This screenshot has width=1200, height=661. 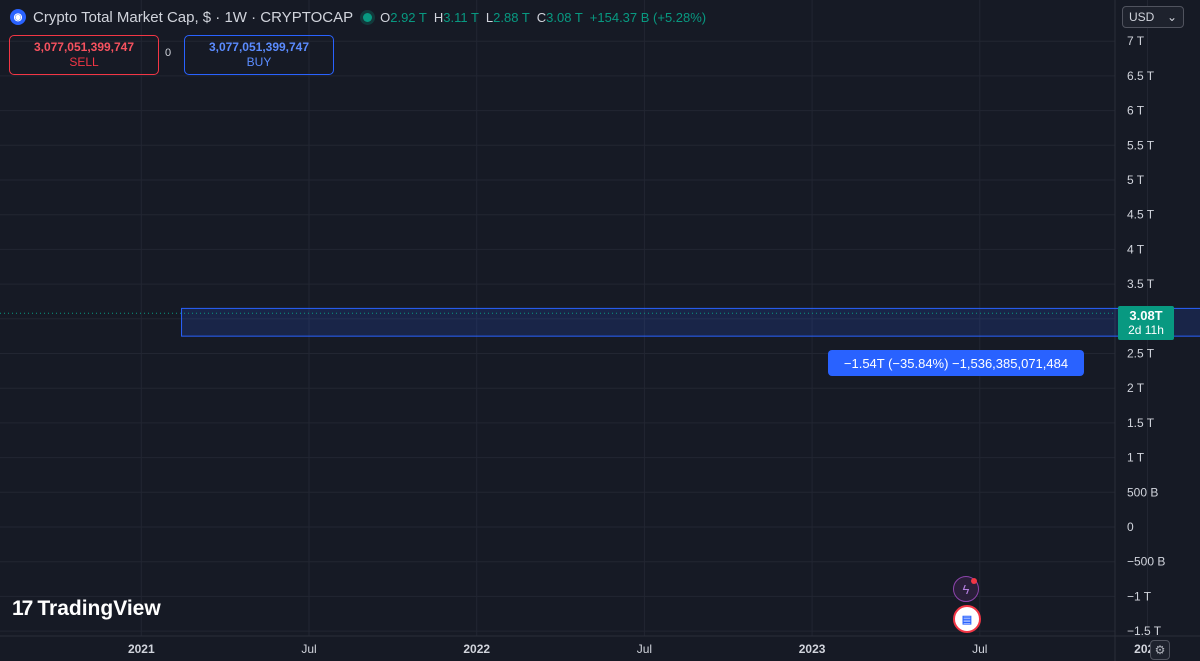 I want to click on market-status-icon, so click(x=368, y=17).